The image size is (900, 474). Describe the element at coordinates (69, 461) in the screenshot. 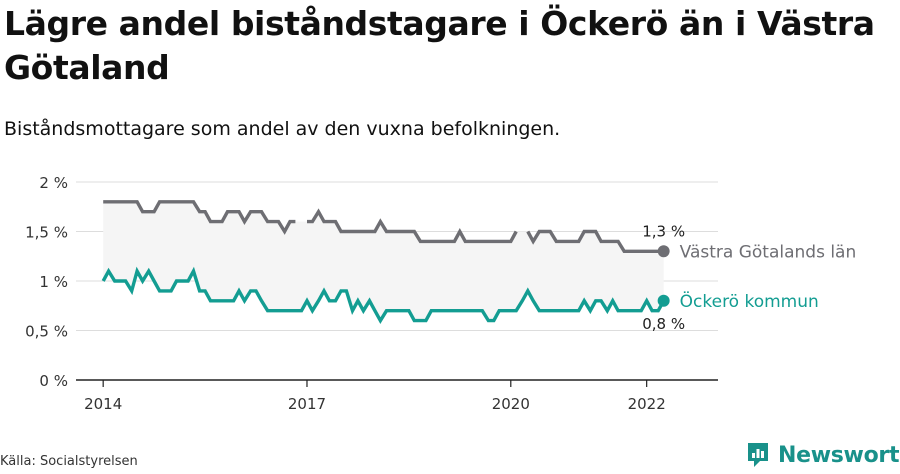

I see `source-note: Källa: Socialstyrelsen` at that location.